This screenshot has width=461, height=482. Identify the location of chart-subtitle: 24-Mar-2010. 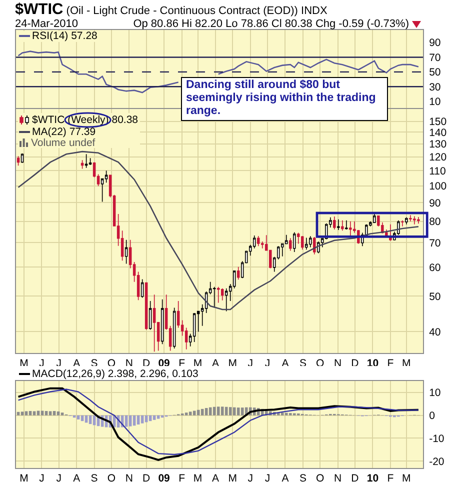
(46, 24).